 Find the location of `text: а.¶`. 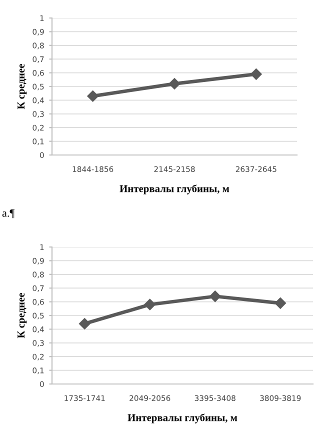

text: а.¶ is located at coordinates (8, 213).